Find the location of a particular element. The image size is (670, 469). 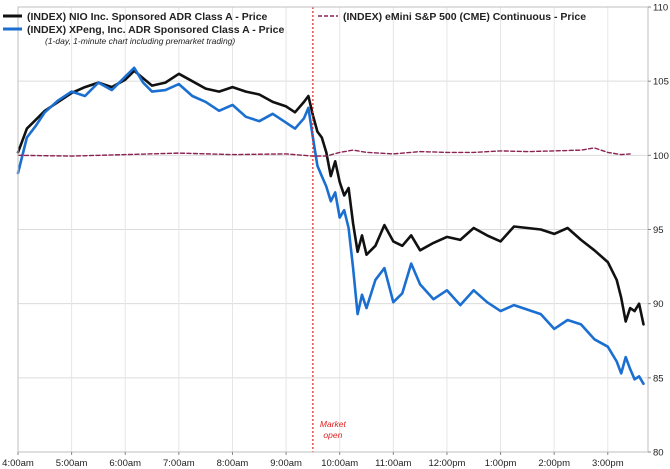

market-open-label-line2: open is located at coordinates (332, 435).